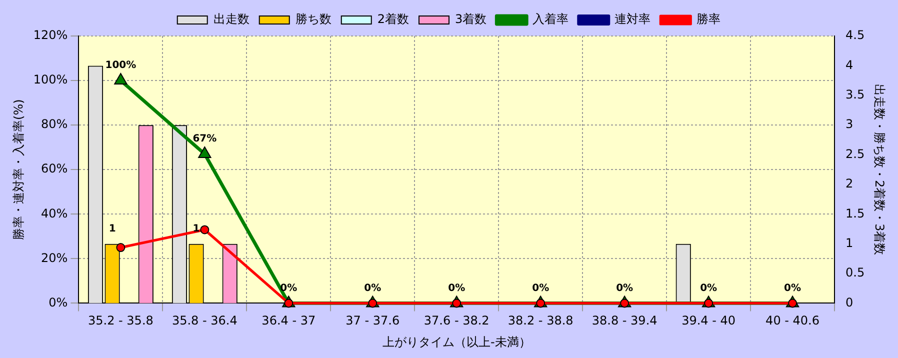 This screenshot has width=898, height=358. What do you see at coordinates (393, 19) in the screenshot?
I see `legend-label: 2着数` at bounding box center [393, 19].